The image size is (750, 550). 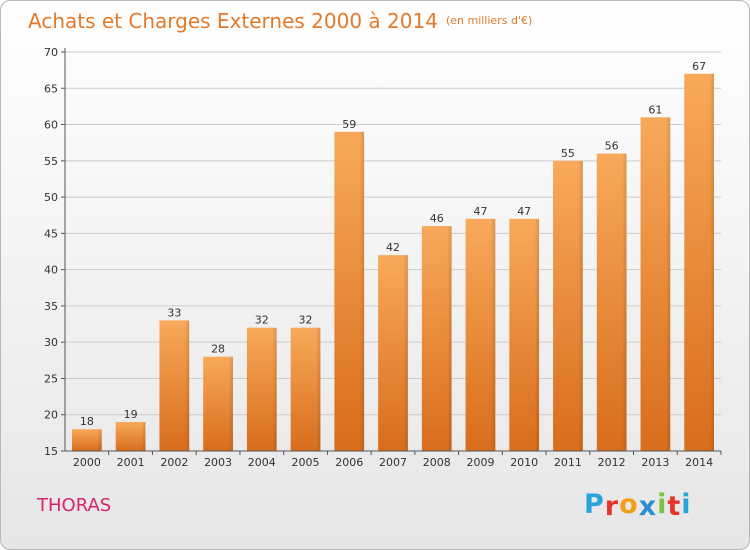 What do you see at coordinates (699, 66) in the screenshot?
I see `bar-value-label: 67` at bounding box center [699, 66].